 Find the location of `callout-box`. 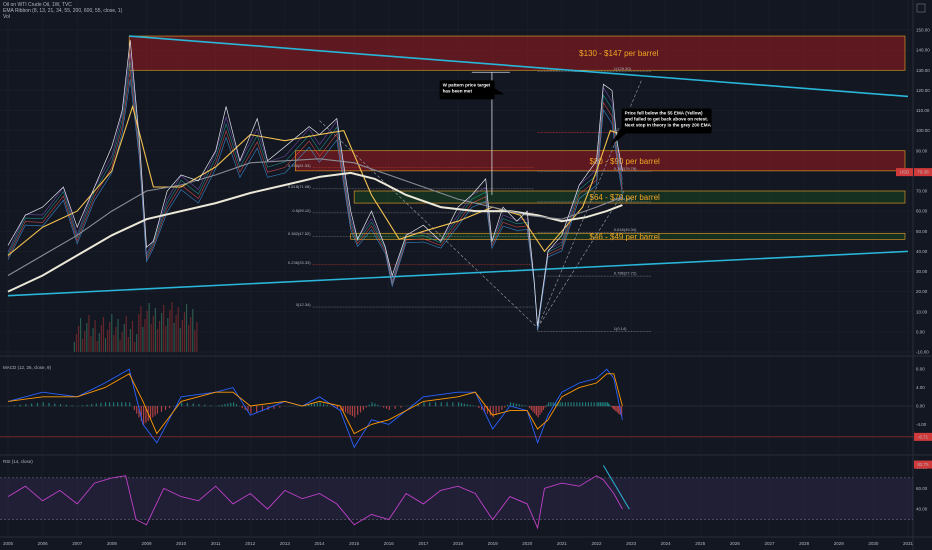

callout-box is located at coordinates (666, 121).